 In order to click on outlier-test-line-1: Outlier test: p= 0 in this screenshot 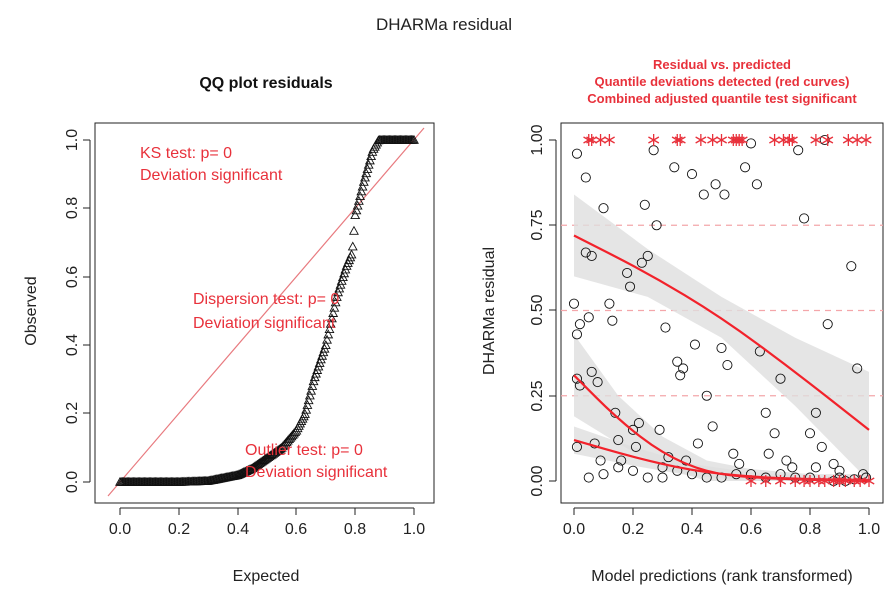, I will do `click(304, 450)`.